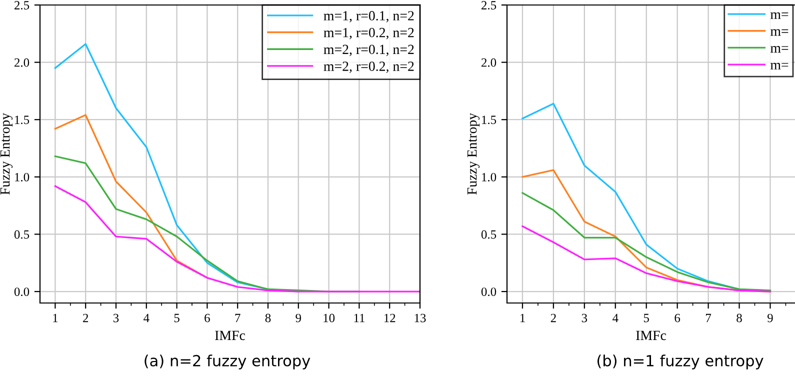  Describe the element at coordinates (369, 16) in the screenshot. I see `legend-label: m=1, r=0.1, n=2` at that location.